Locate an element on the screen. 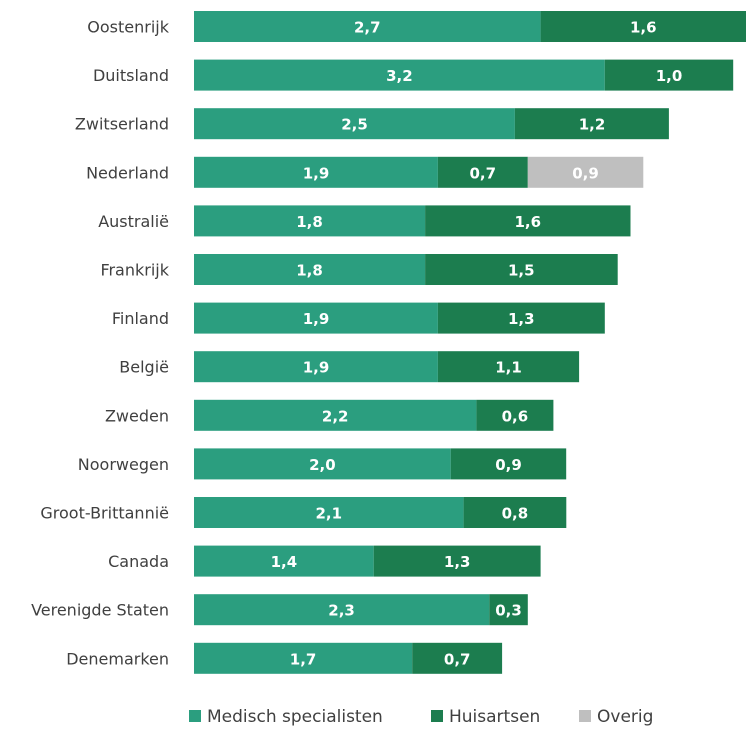 The image size is (746, 730). bar-huisartsen-noorwegen is located at coordinates (508, 464).